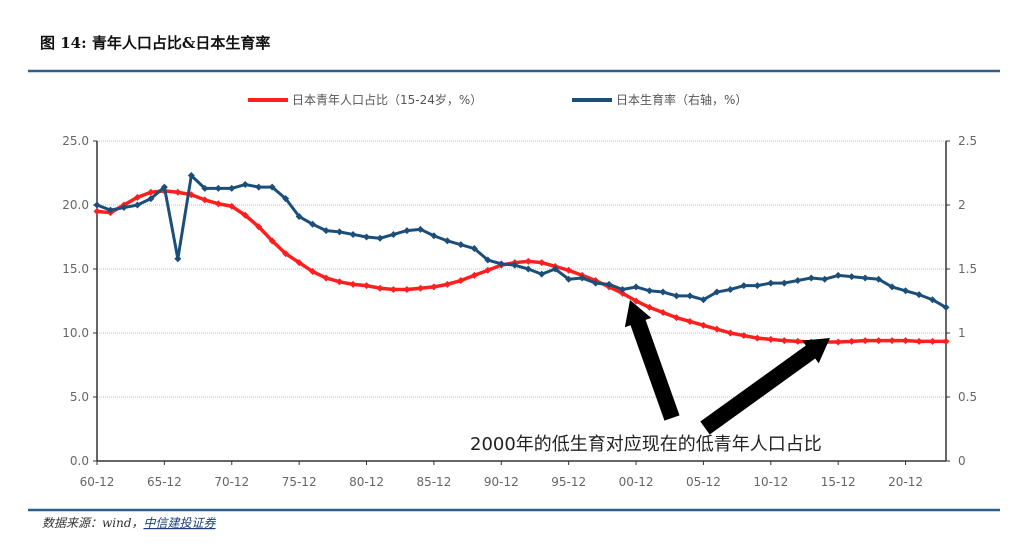 This screenshot has height=554, width=1024. What do you see at coordinates (79, 397) in the screenshot?
I see `y-left-tick-label: 5.0` at bounding box center [79, 397].